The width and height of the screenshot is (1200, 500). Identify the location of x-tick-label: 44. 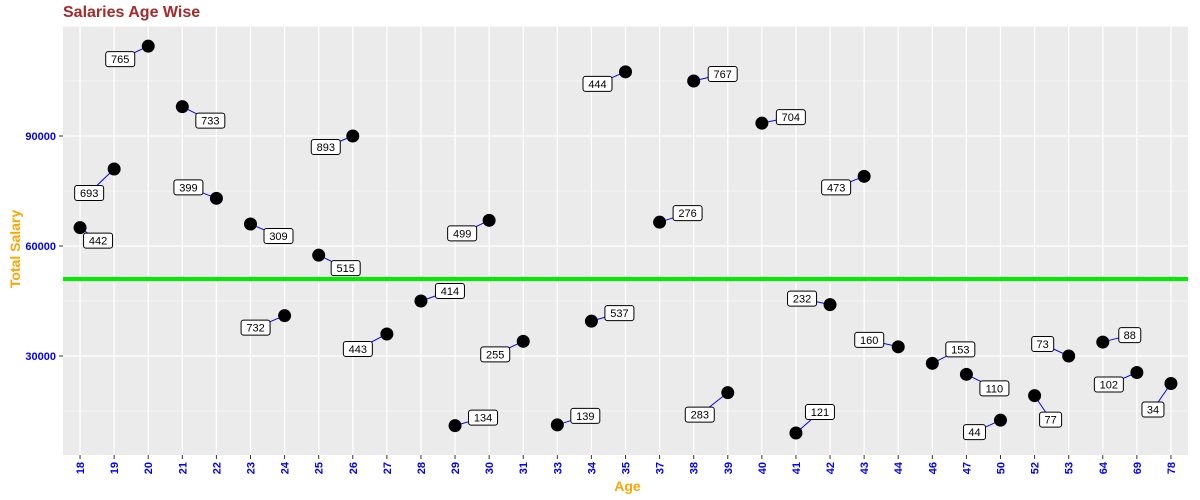
(899, 467).